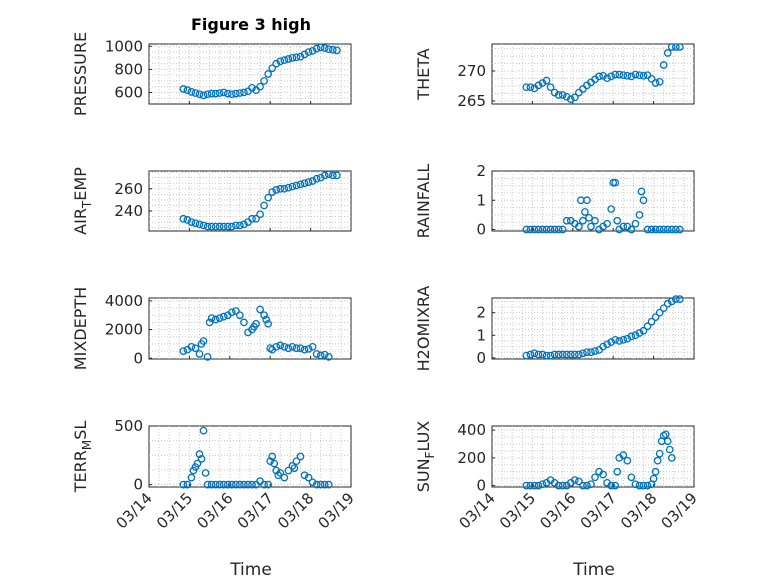  What do you see at coordinates (82, 201) in the screenshot?
I see `y-axis-label: AIRTEMP` at bounding box center [82, 201].